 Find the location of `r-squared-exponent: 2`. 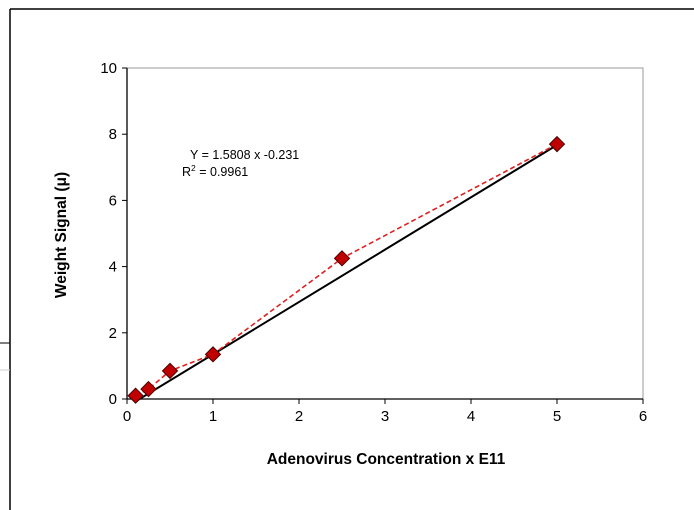

r-squared-exponent: 2 is located at coordinates (193, 168).